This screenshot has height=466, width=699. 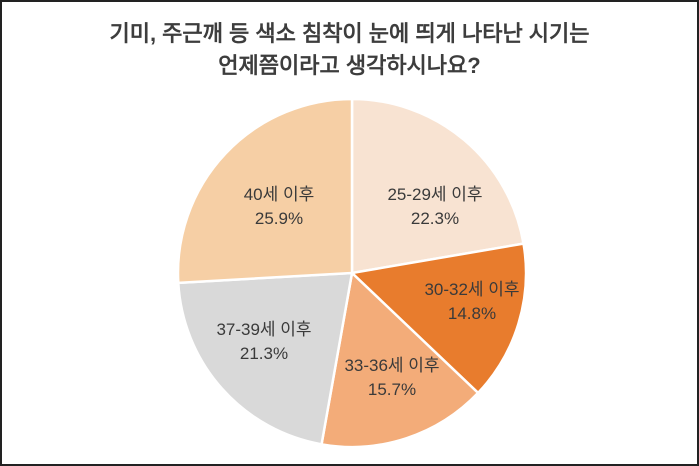 I want to click on slice-value-text: 14.8%, so click(x=472, y=313).